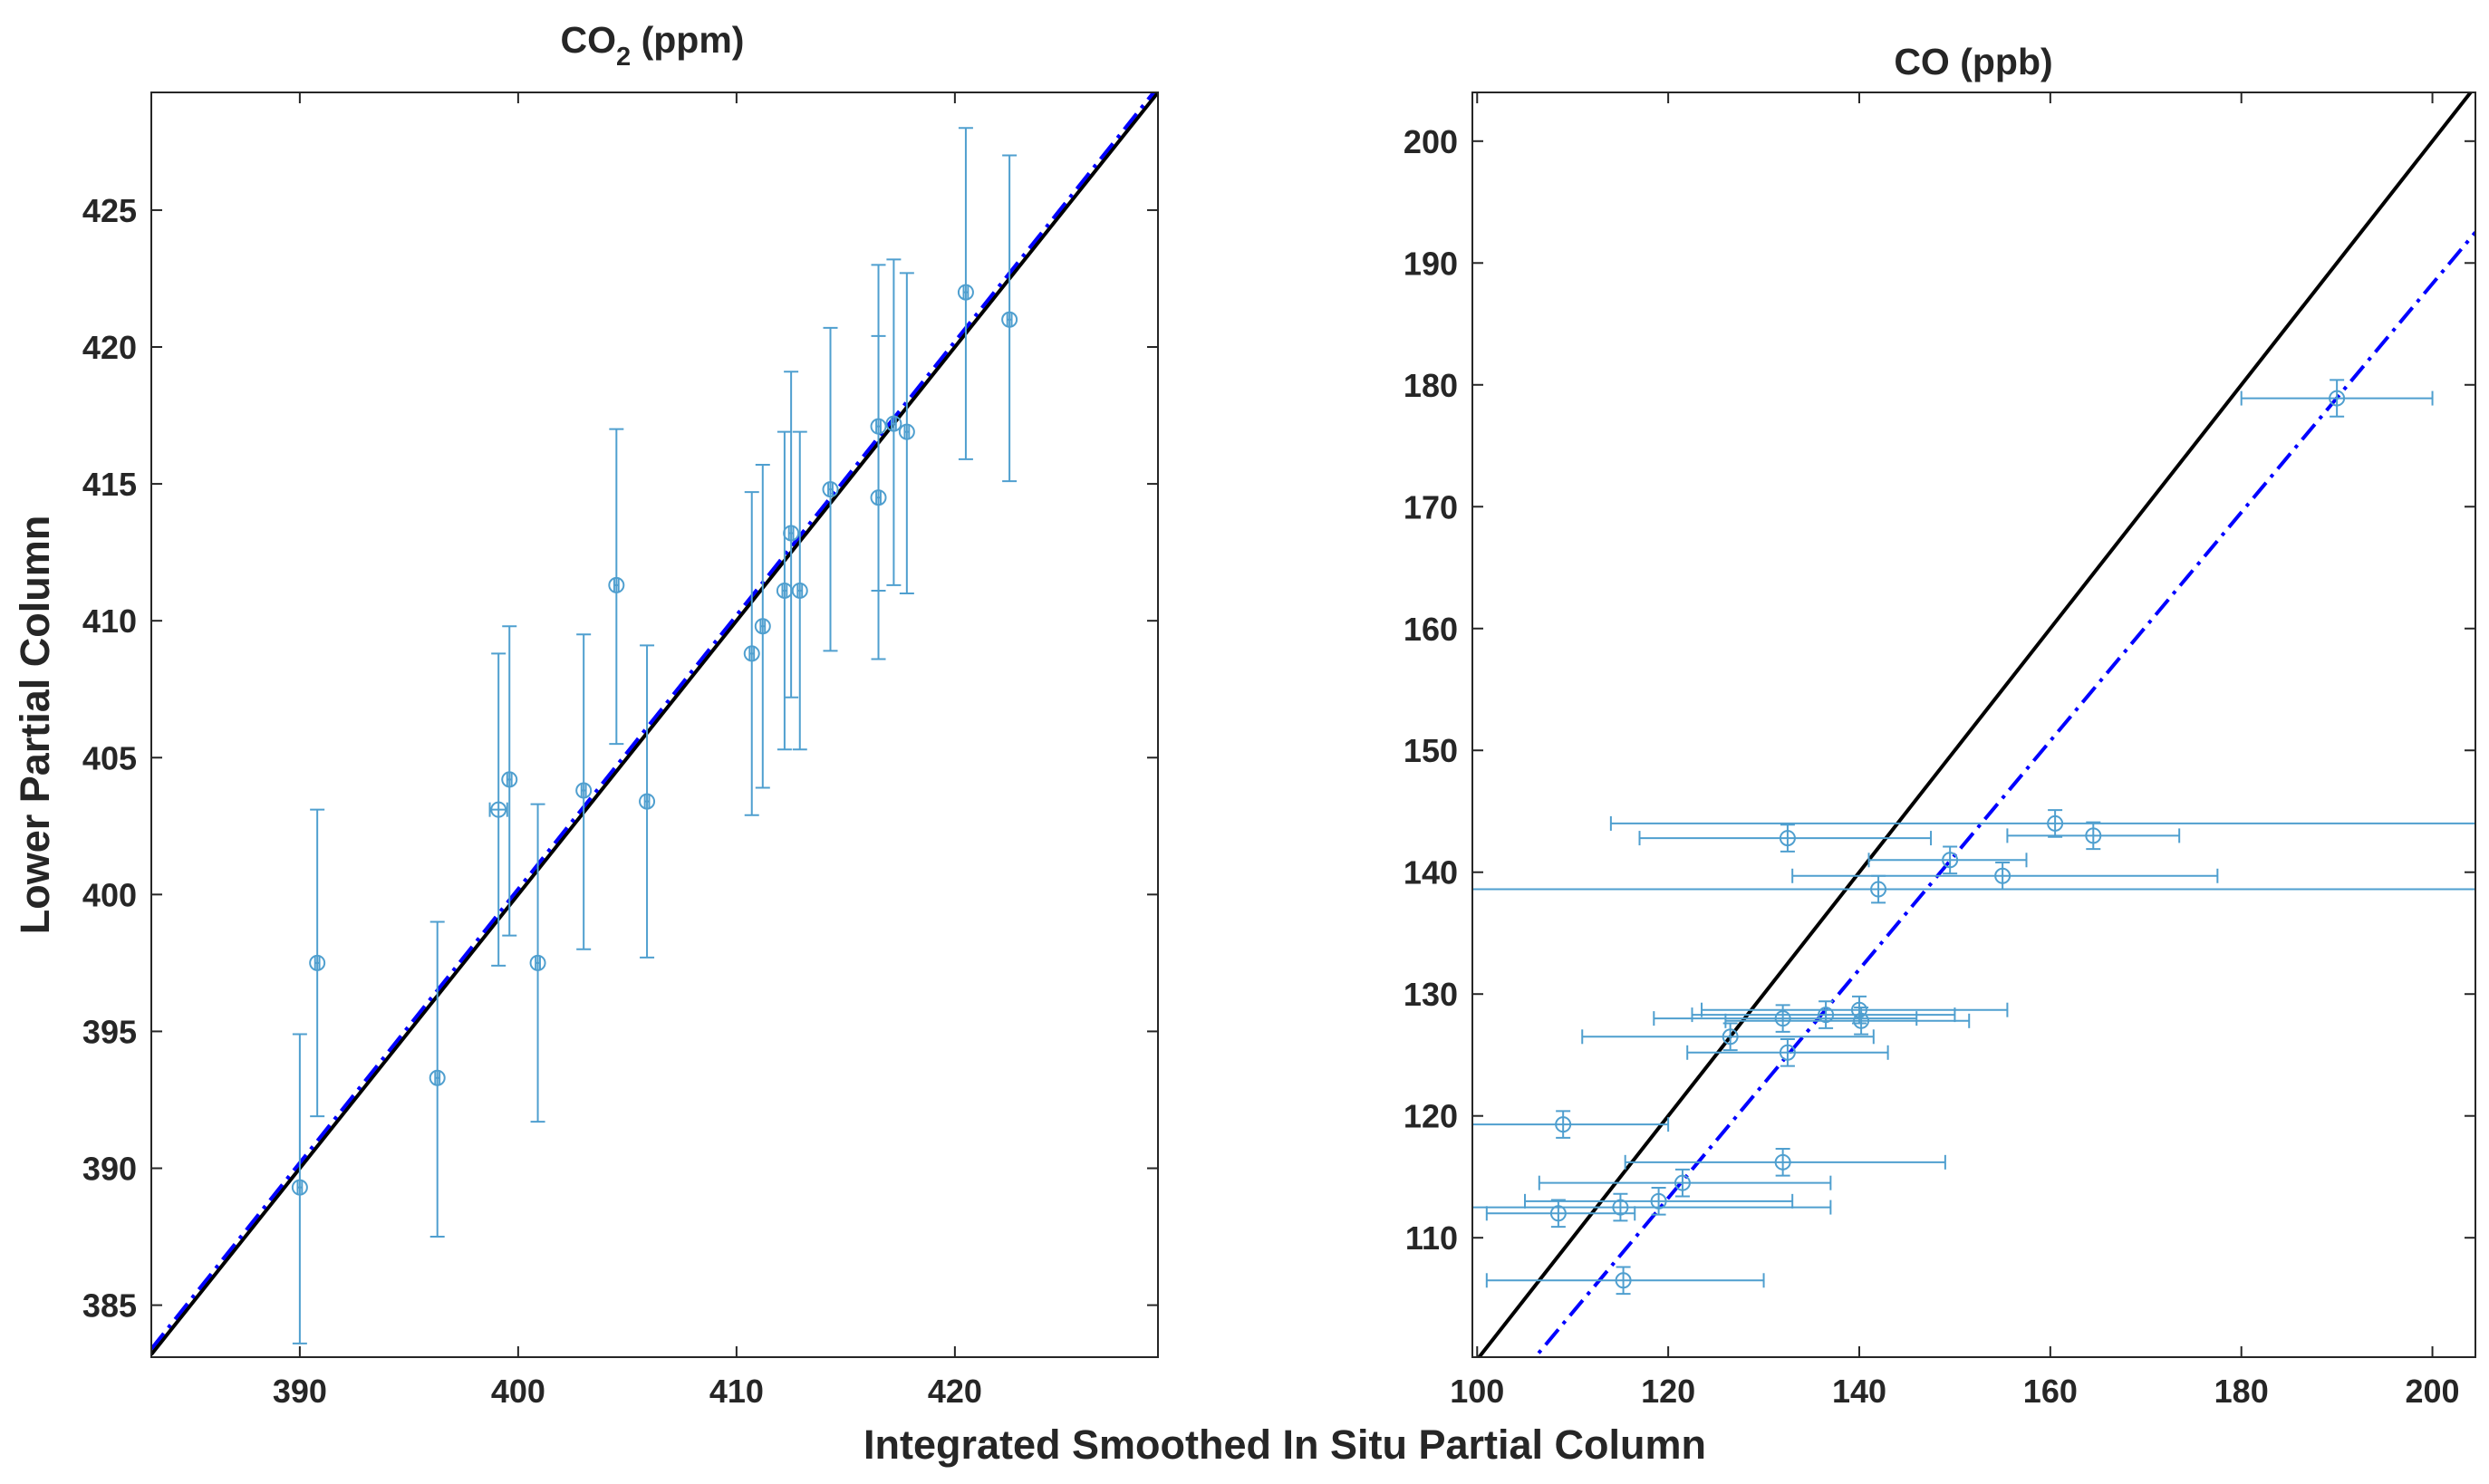 This screenshot has height=1484, width=2489. What do you see at coordinates (109, 621) in the screenshot?
I see `co2-y-tick-label: 410` at bounding box center [109, 621].